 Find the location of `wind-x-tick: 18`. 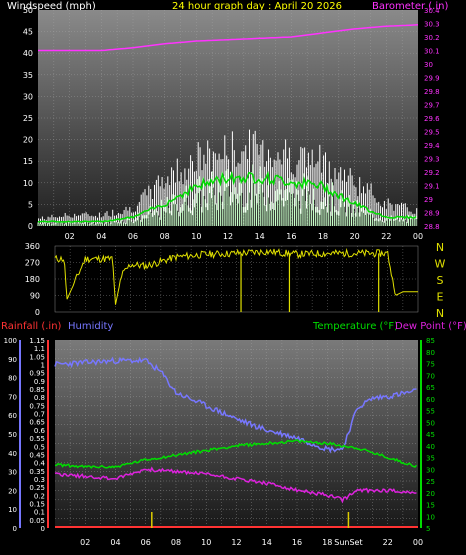

wind-x-tick: 18 is located at coordinates (323, 236).